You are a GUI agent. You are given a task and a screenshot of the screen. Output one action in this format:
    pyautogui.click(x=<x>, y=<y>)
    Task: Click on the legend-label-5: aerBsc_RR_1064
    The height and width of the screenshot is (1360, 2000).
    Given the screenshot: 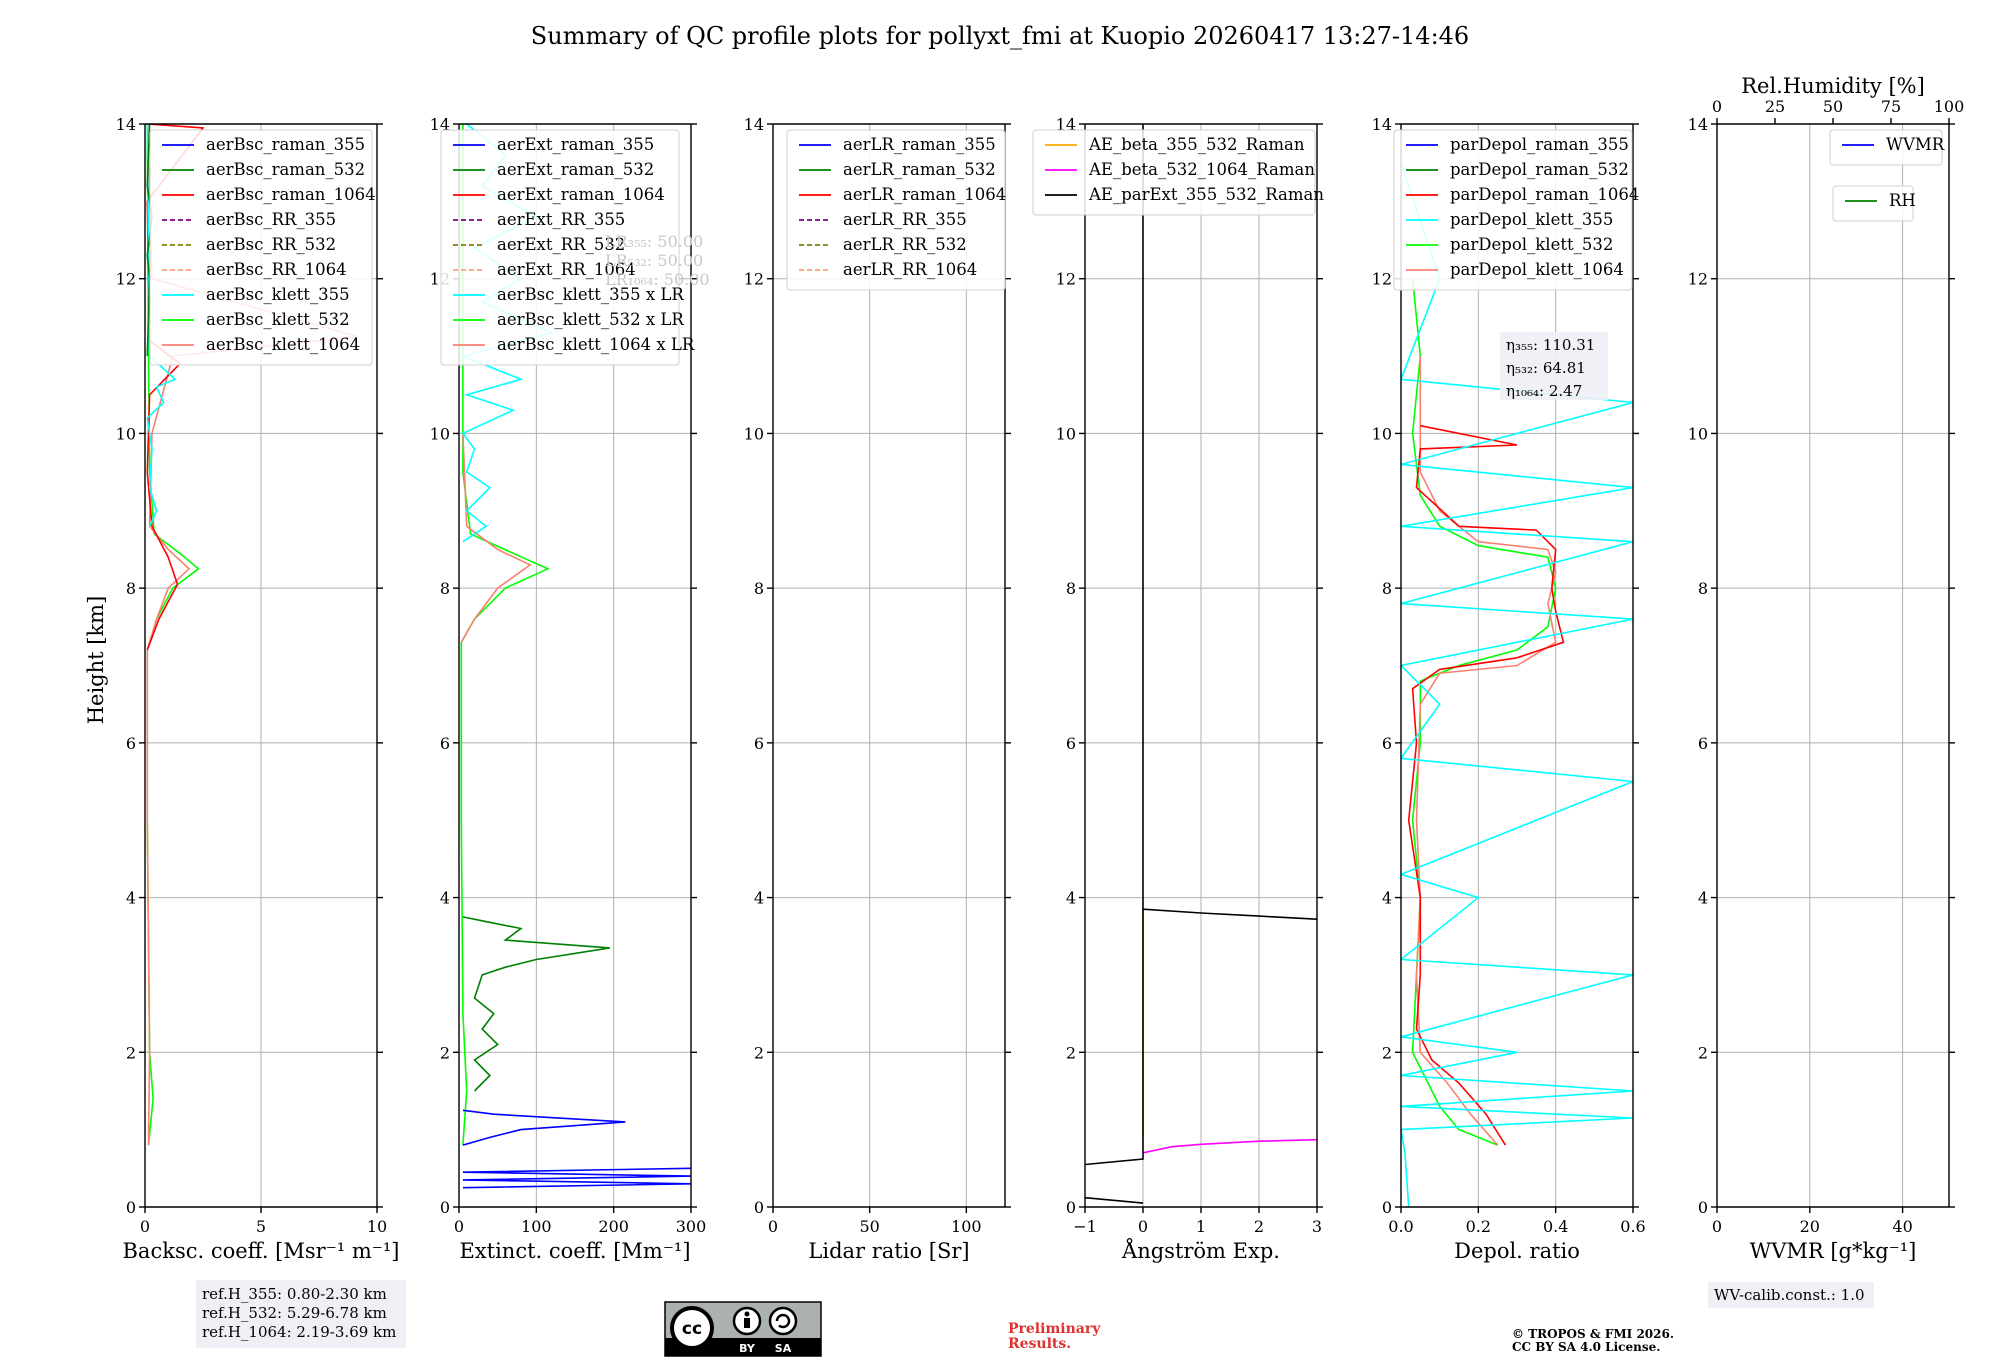 What is the action you would take?
    pyautogui.click(x=276, y=269)
    